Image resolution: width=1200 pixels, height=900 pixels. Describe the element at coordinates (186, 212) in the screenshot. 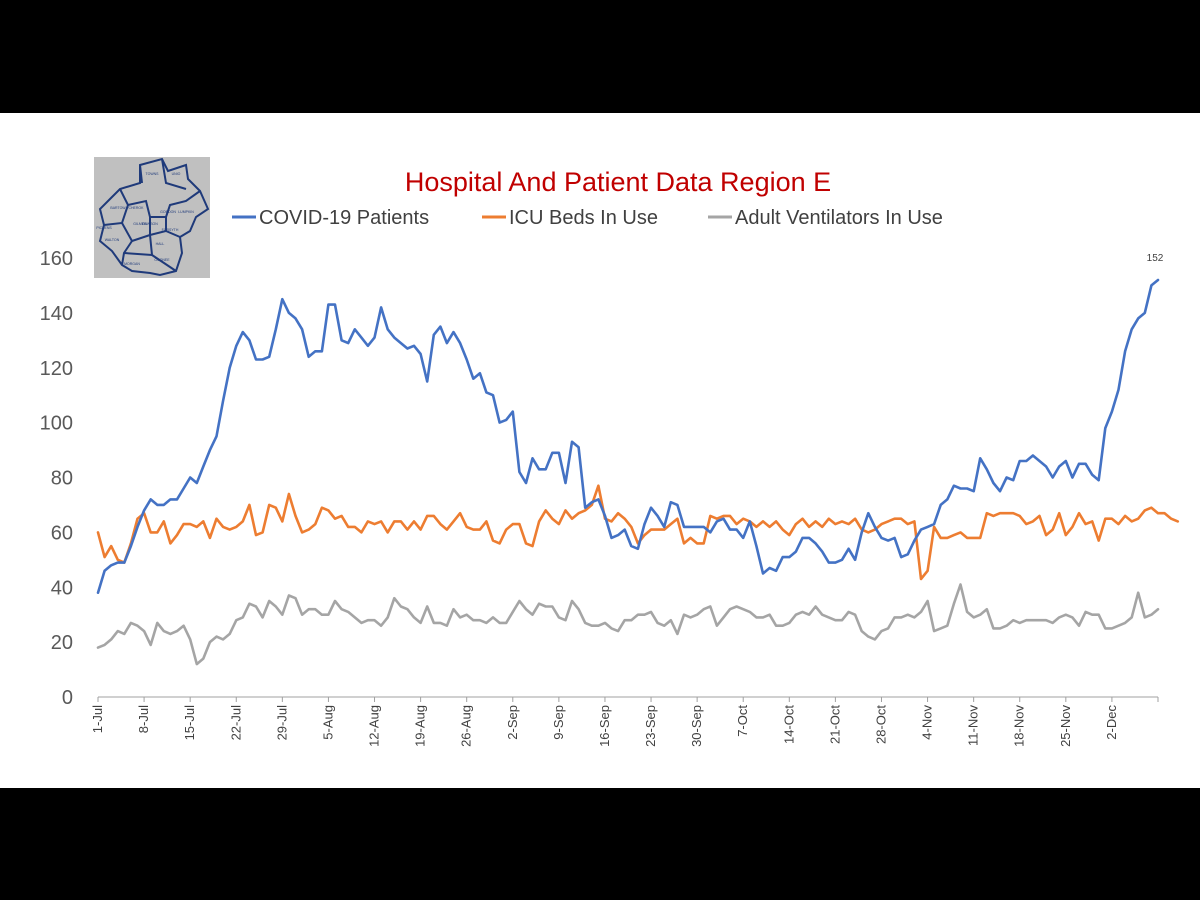

I see `map-region-label: LUMPKIN` at that location.